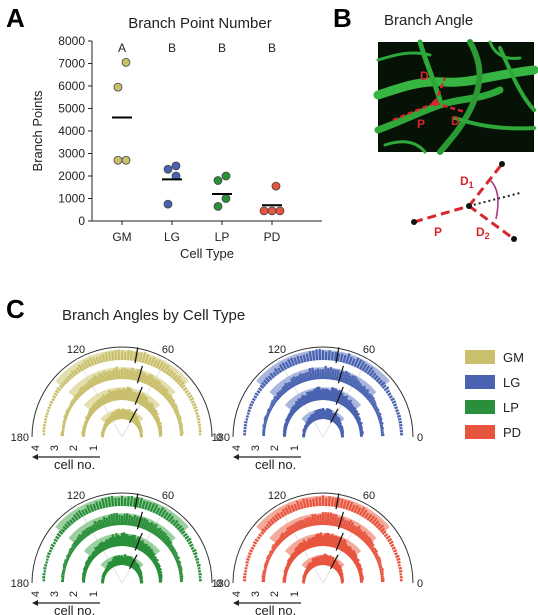 The height and width of the screenshot is (615, 538). Describe the element at coordinates (480, 382) in the screenshot. I see `legend-swatch` at that location.